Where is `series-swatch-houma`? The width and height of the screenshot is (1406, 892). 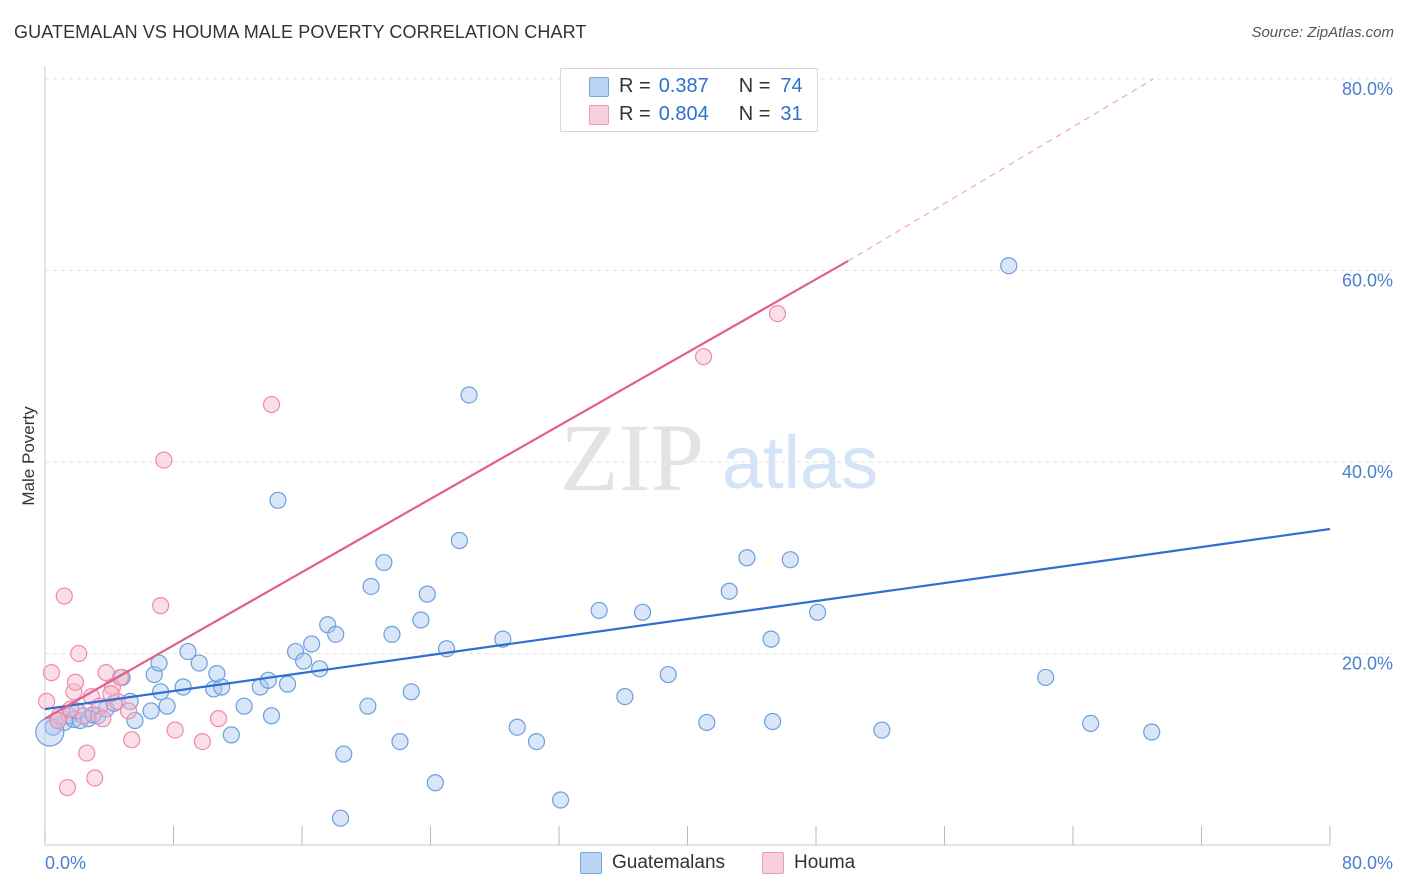 series-swatch-houma is located at coordinates (773, 863).